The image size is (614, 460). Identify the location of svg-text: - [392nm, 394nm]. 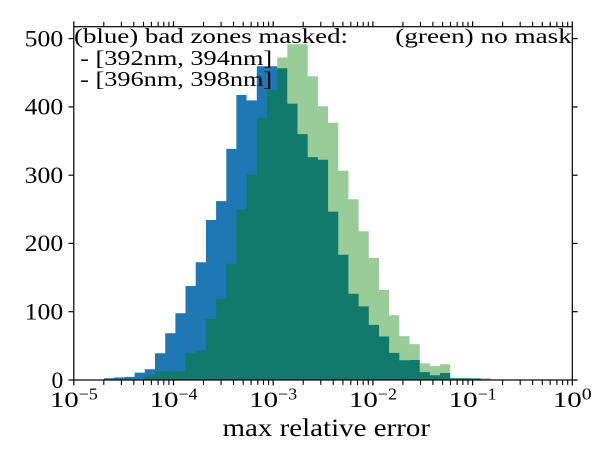
(176, 58).